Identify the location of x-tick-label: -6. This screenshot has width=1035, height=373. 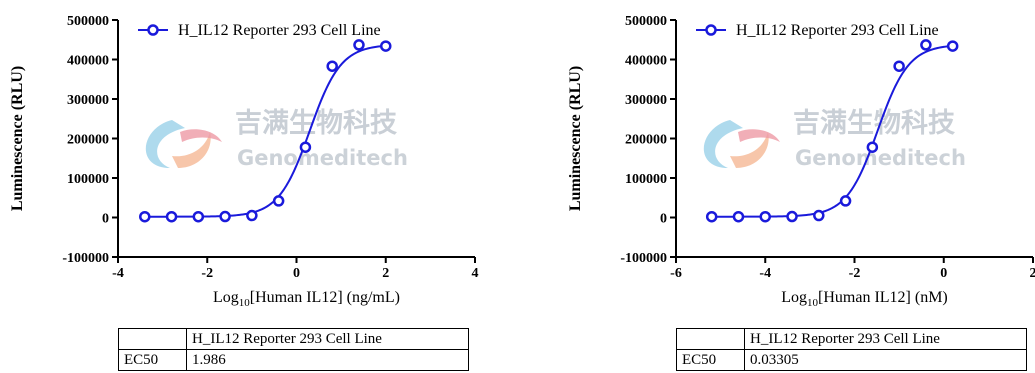
(676, 273).